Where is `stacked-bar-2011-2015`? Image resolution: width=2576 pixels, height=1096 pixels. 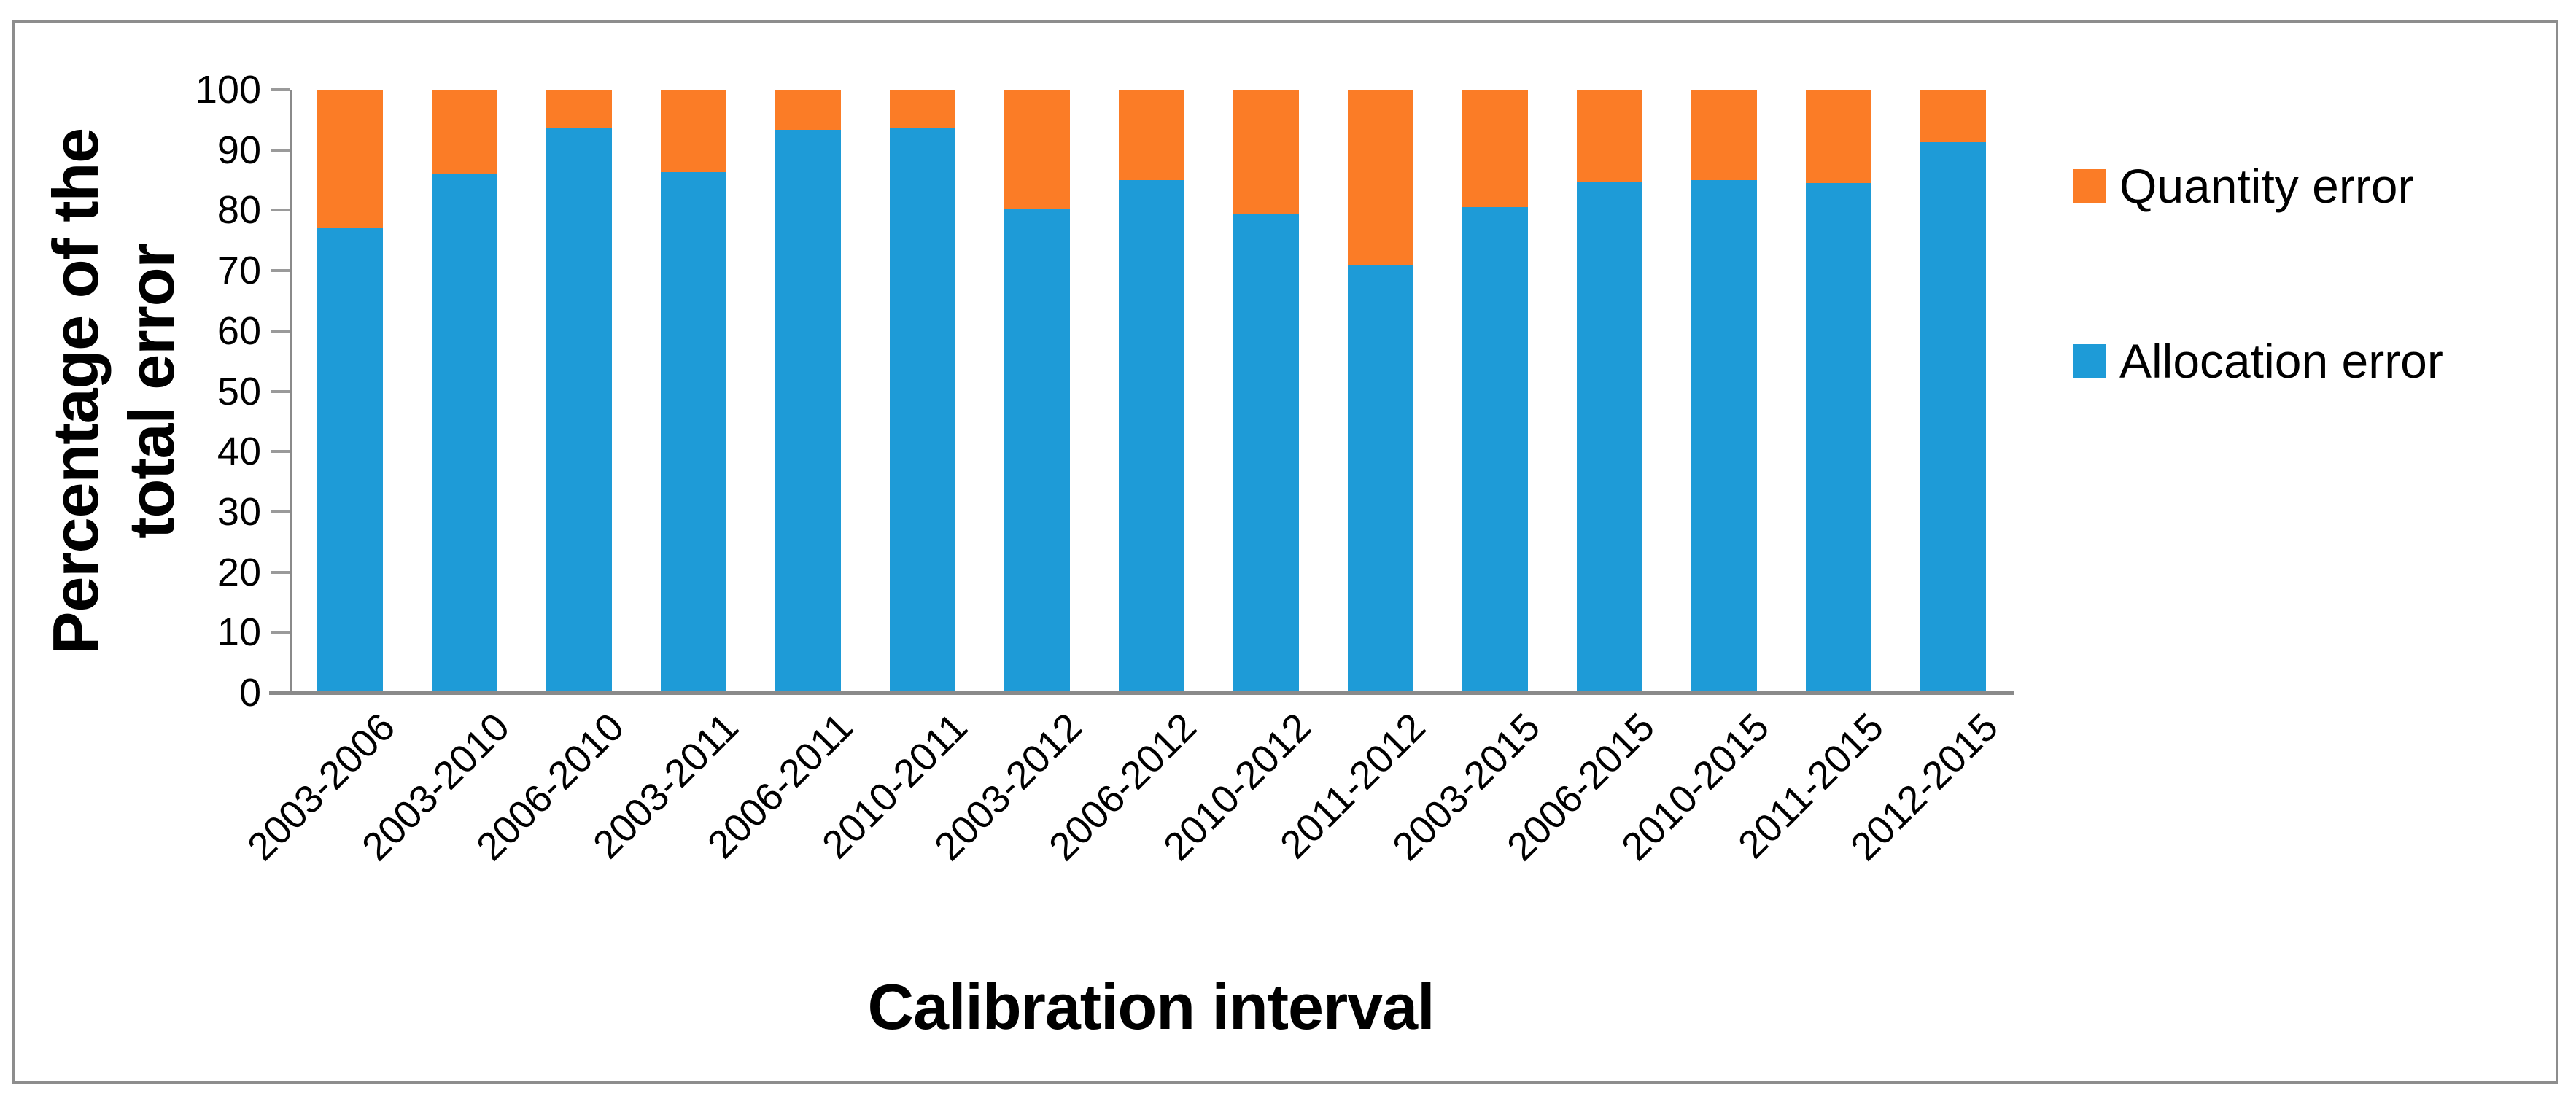 stacked-bar-2011-2015 is located at coordinates (1838, 391).